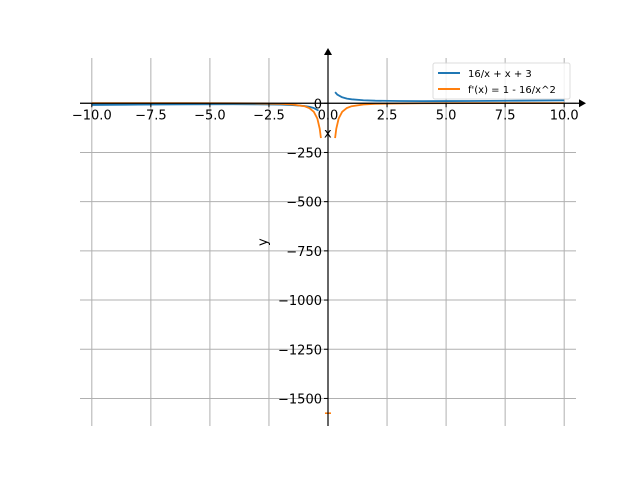  I want to click on x-tick-label: −5.0, so click(210, 115).